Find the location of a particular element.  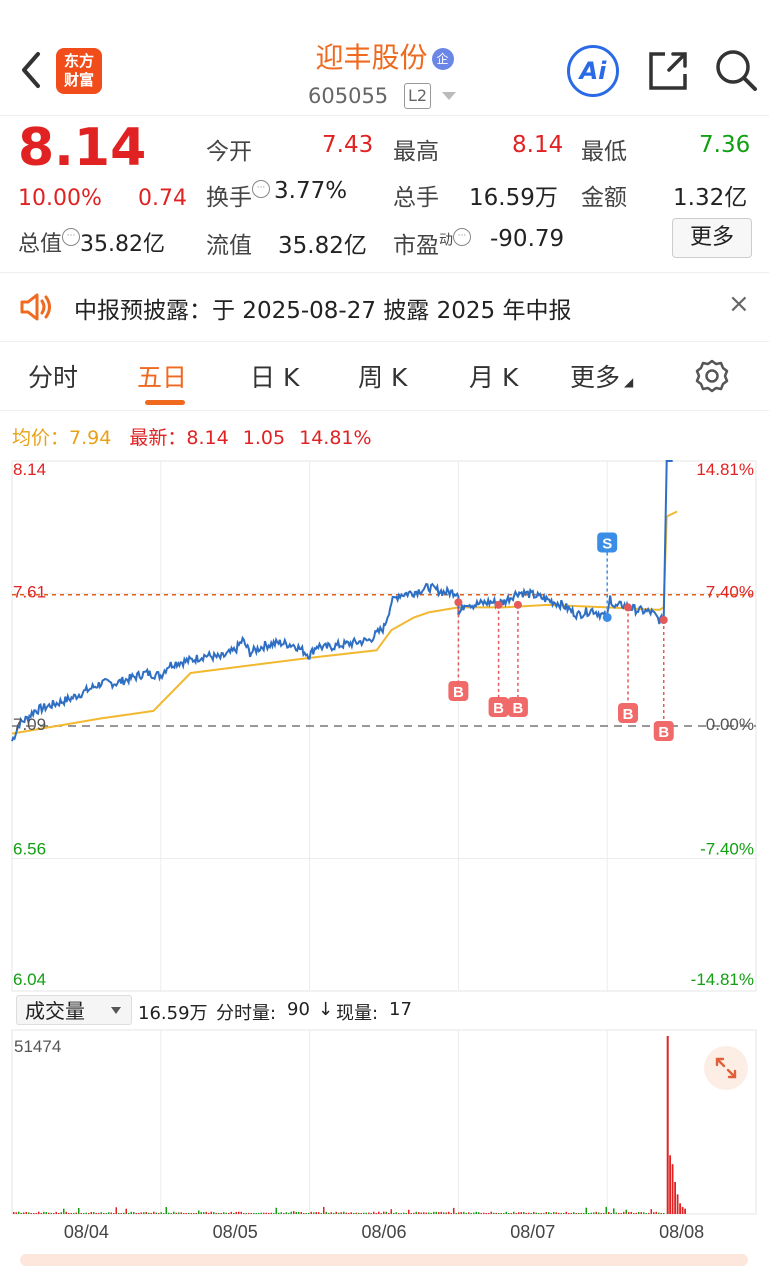

tab-daily-k: 日 K is located at coordinates (275, 377).